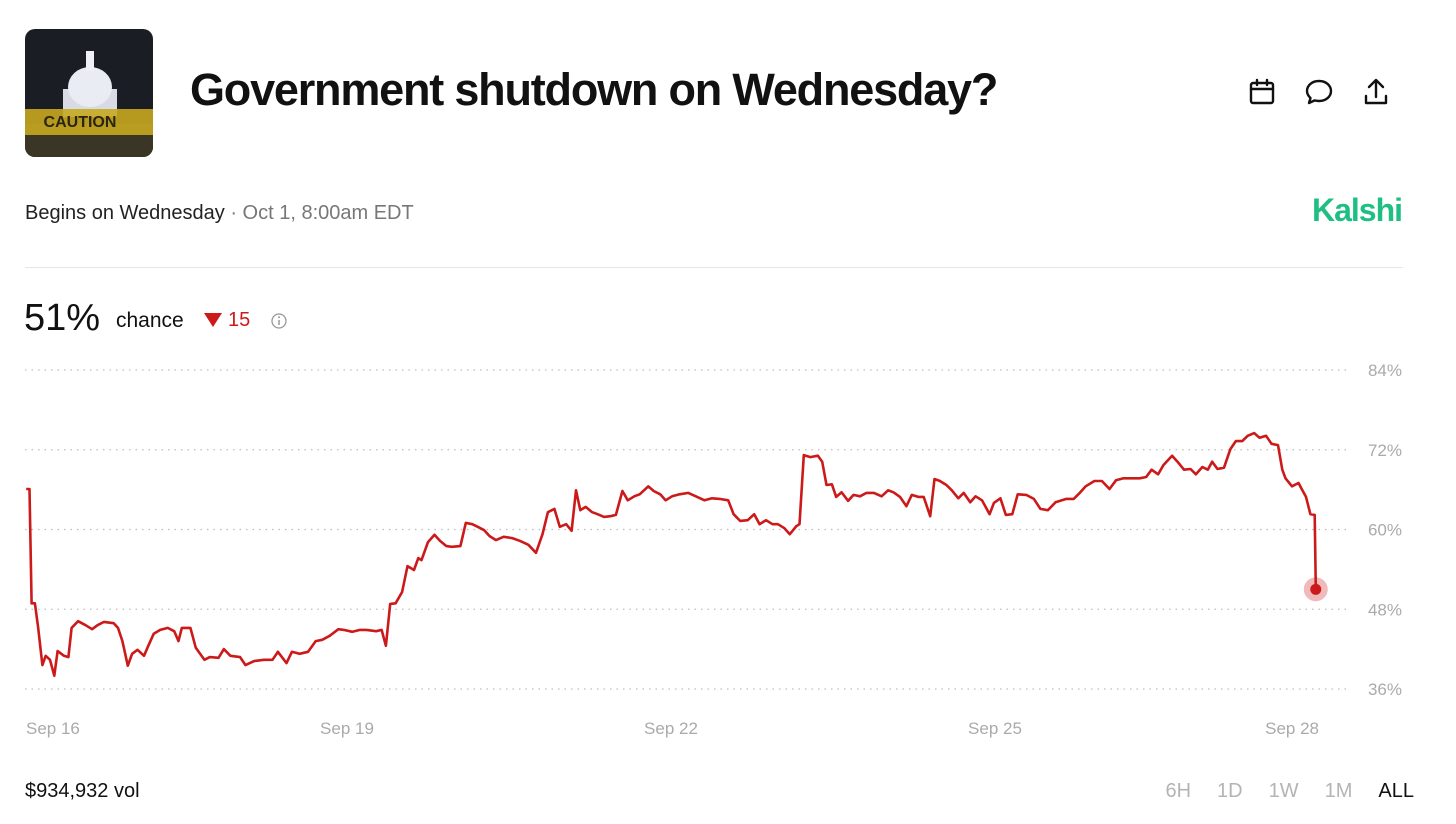 The height and width of the screenshot is (824, 1456). What do you see at coordinates (1396, 791) in the screenshot?
I see `range-button: ALL` at bounding box center [1396, 791].